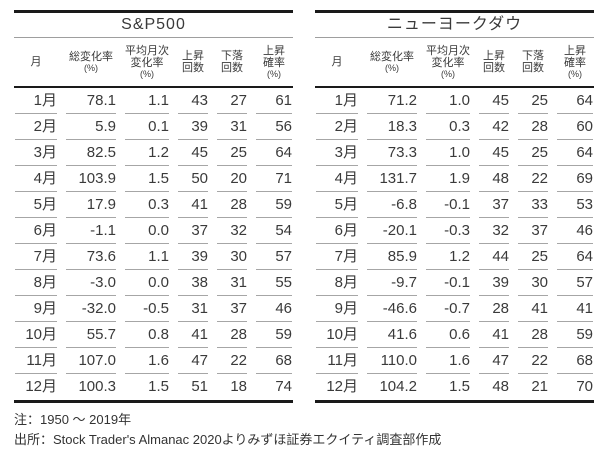  I want to click on value-cell: 5.9, so click(91, 127).